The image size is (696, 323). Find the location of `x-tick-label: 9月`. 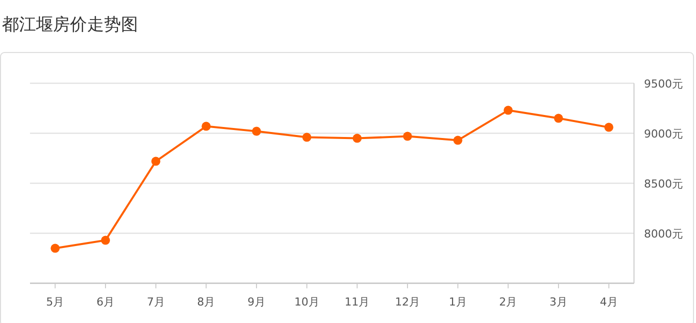

x-tick-label: 9月 is located at coordinates (257, 301).